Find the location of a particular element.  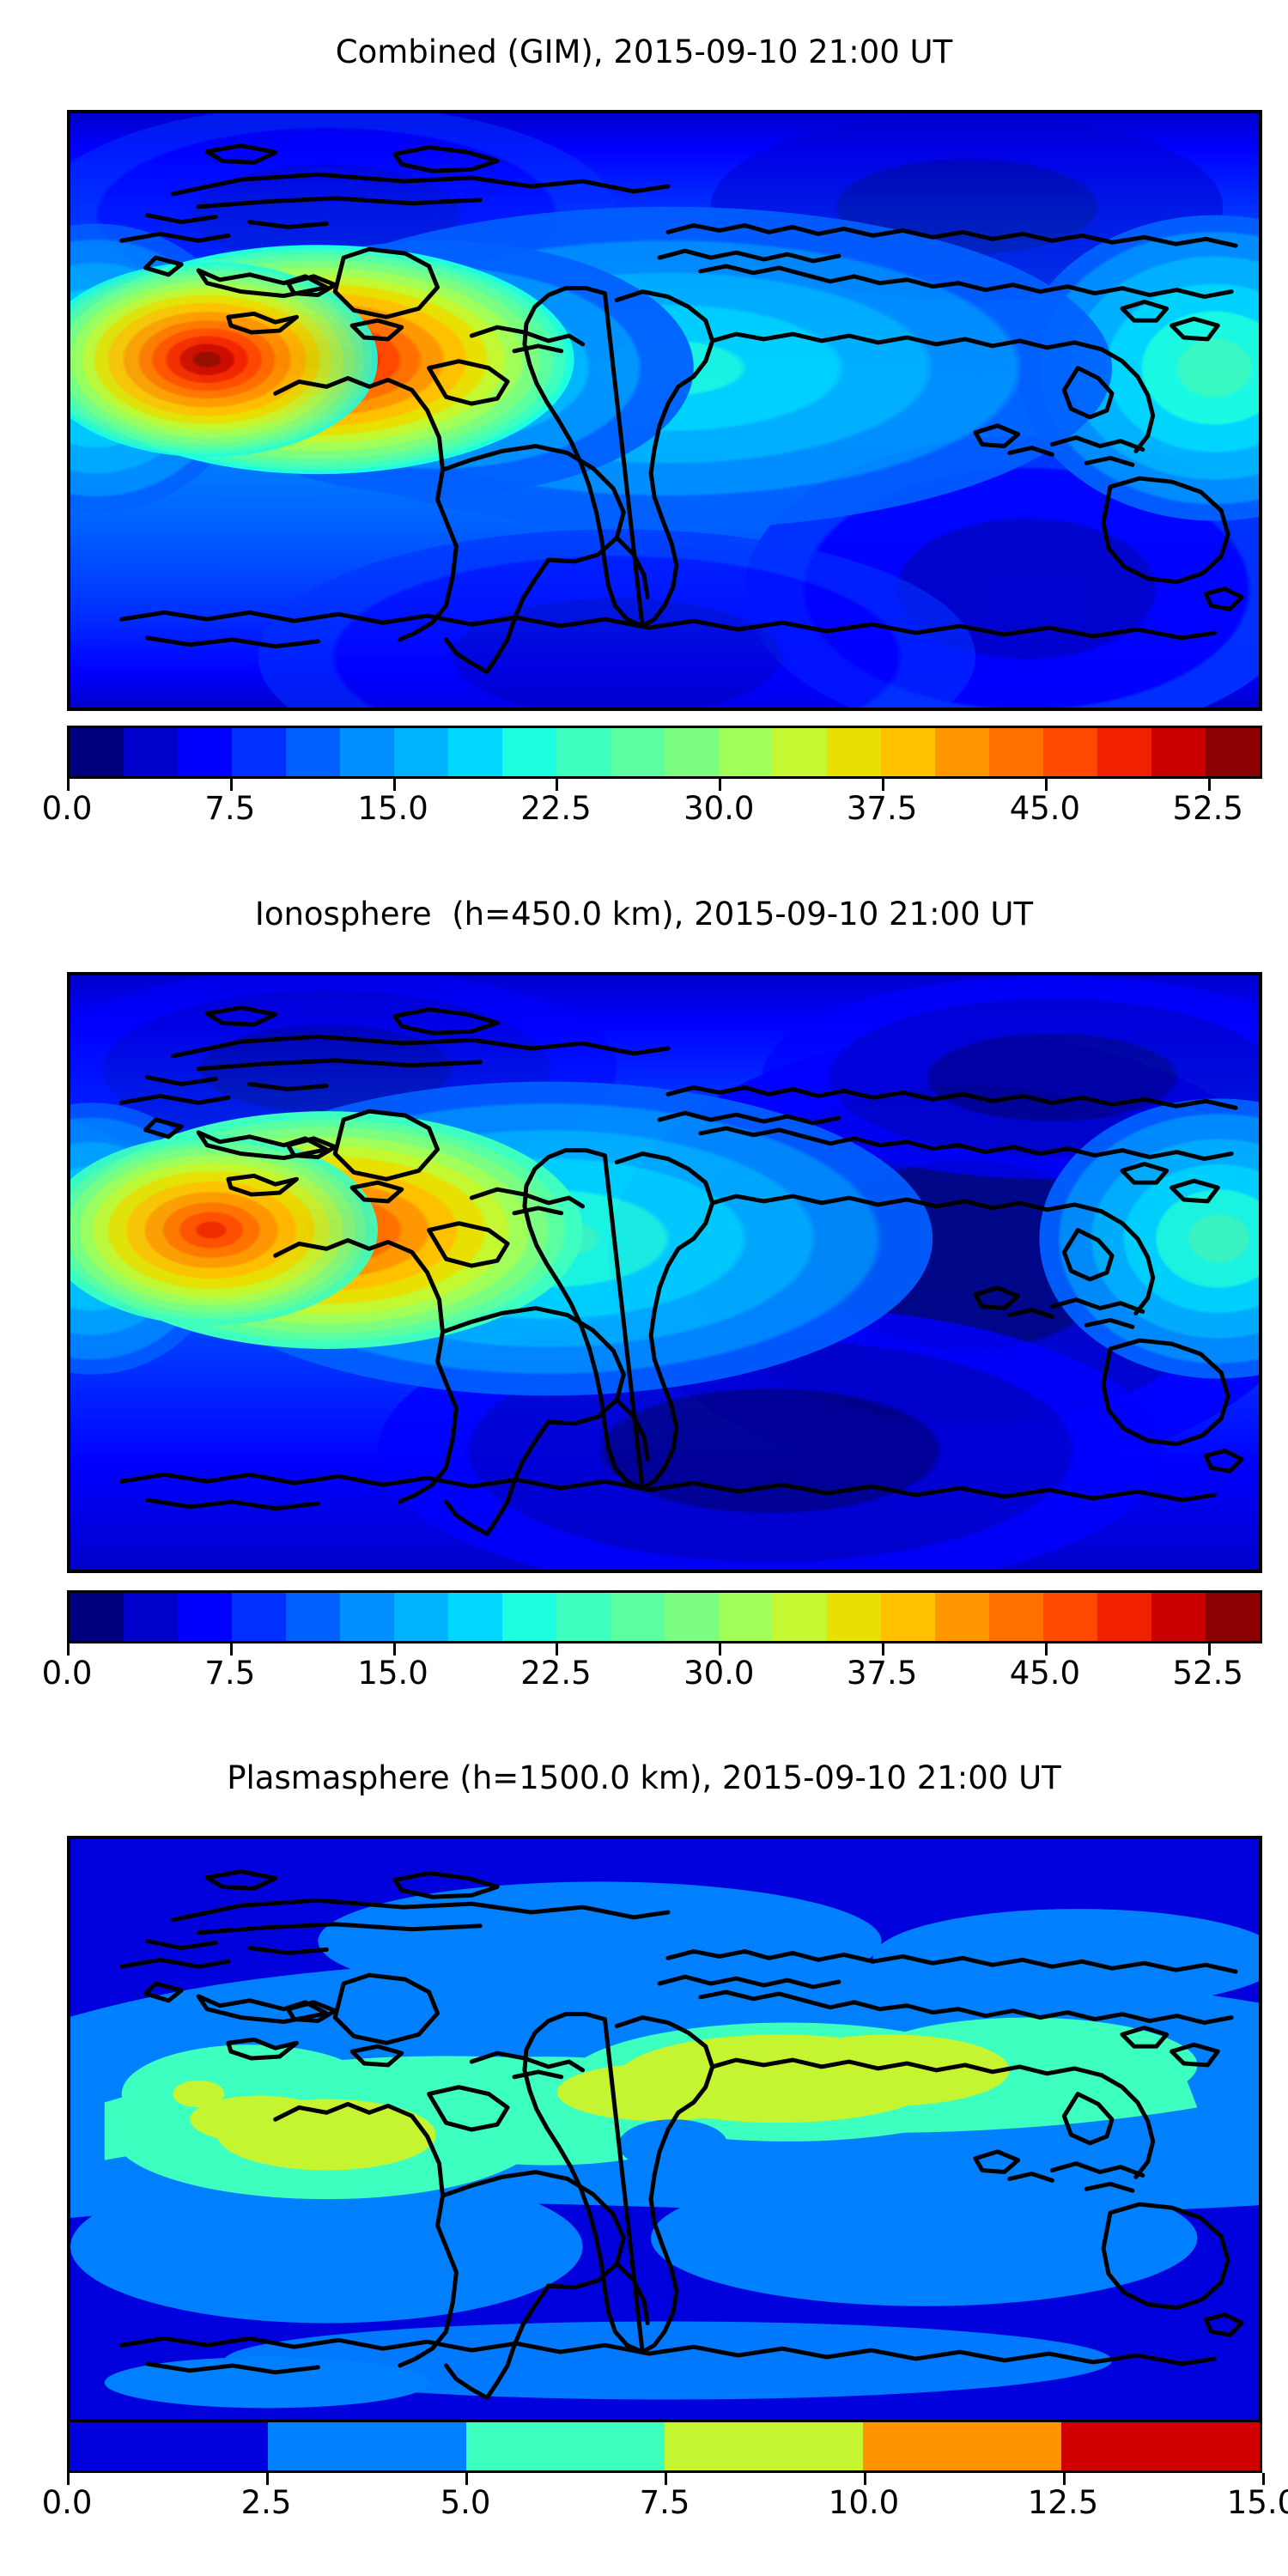

colorbar-tick-label-1: 2.5 is located at coordinates (266, 2502).